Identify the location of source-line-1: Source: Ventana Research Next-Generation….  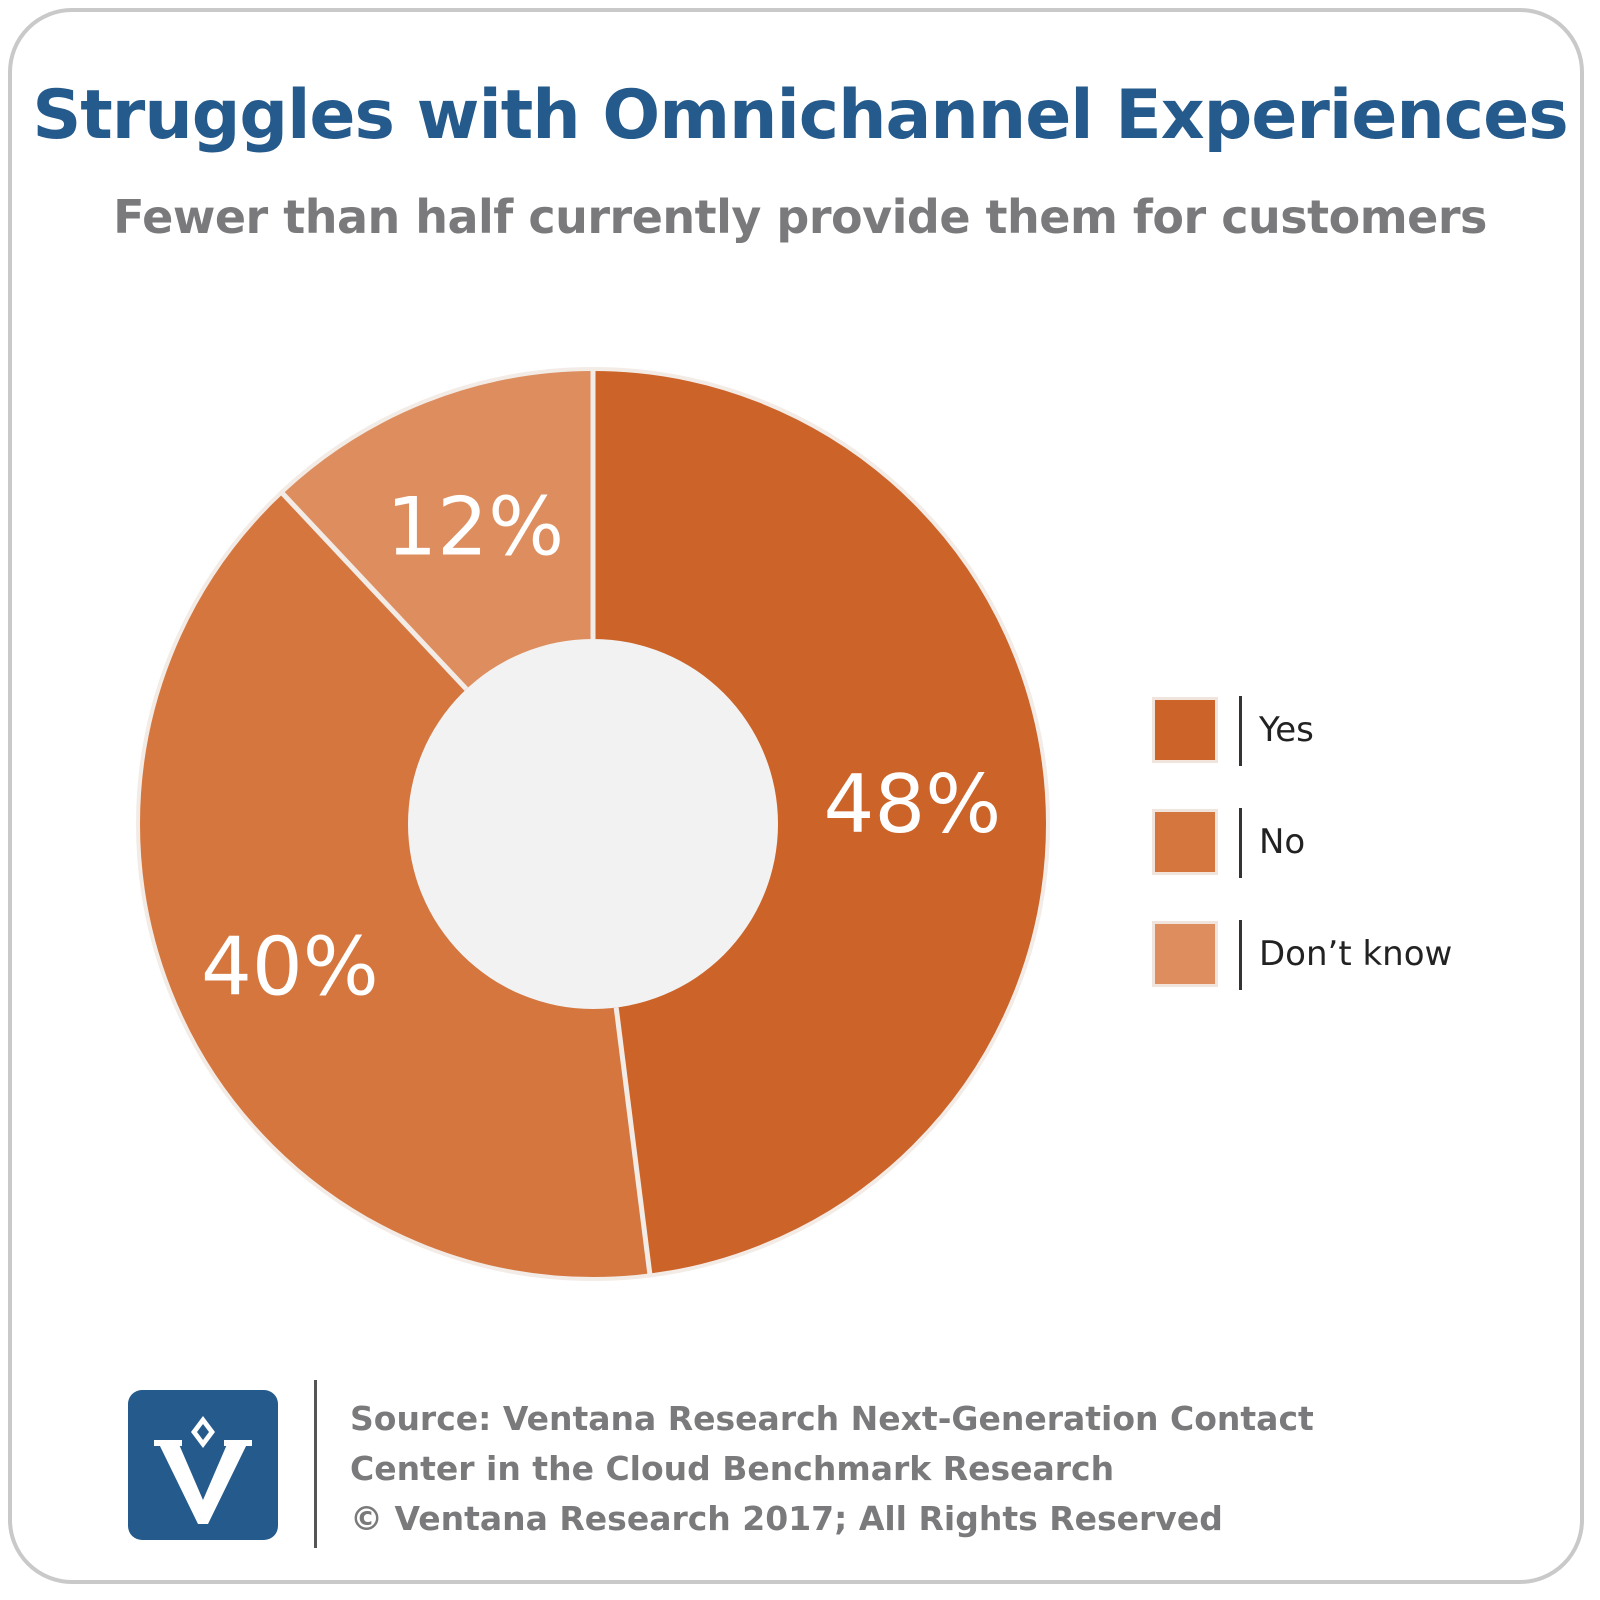
(832, 1418).